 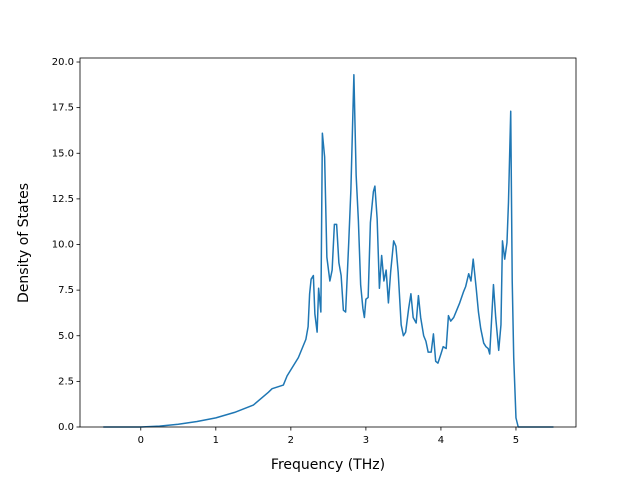 What do you see at coordinates (328, 465) in the screenshot?
I see `x-axis-title: Frequency (THz)` at bounding box center [328, 465].